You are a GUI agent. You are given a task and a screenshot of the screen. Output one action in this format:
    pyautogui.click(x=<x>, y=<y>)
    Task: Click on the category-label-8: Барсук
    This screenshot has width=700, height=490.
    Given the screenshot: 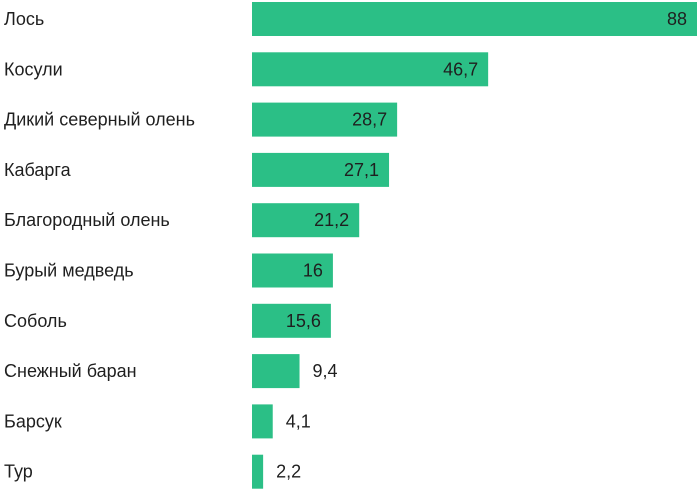 What is the action you would take?
    pyautogui.click(x=33, y=421)
    